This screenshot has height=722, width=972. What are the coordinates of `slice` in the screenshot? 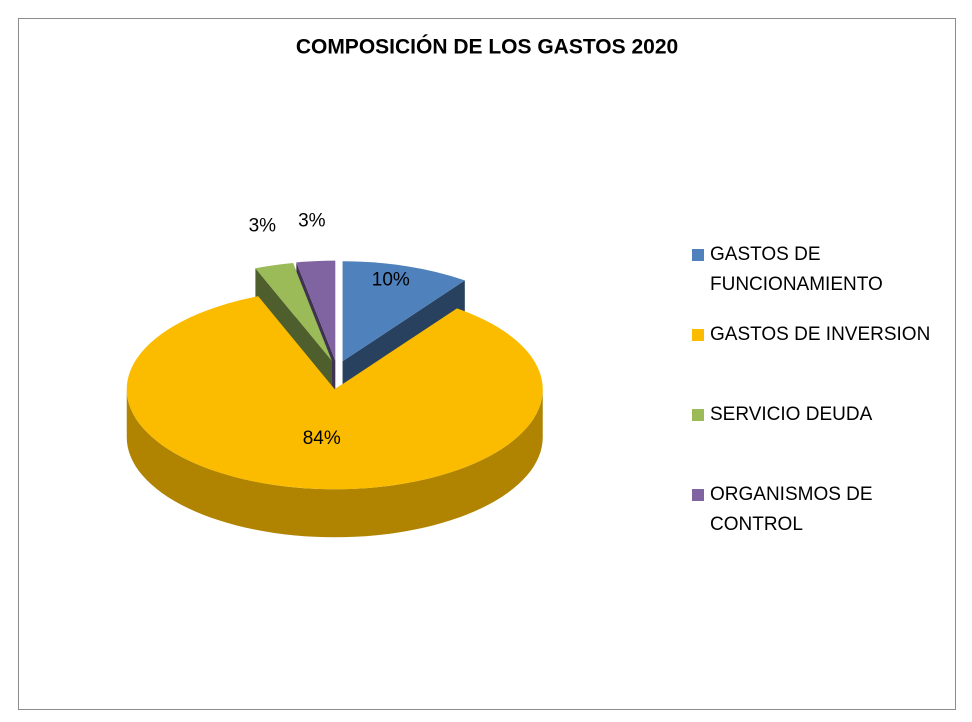 It's located at (334, 417).